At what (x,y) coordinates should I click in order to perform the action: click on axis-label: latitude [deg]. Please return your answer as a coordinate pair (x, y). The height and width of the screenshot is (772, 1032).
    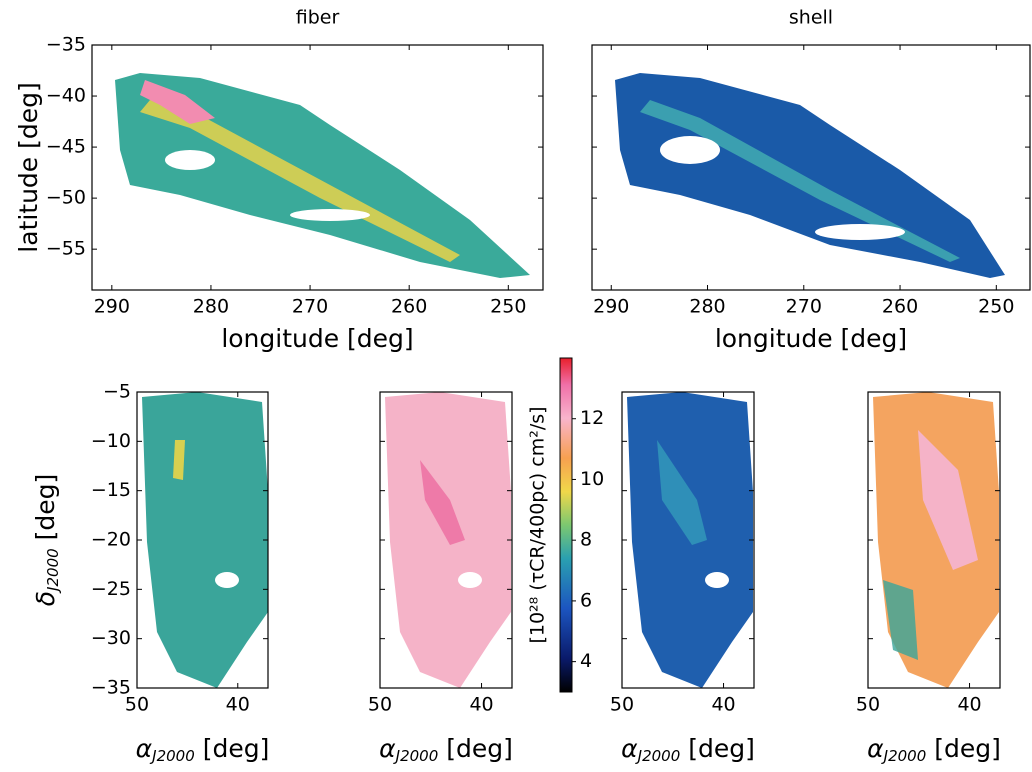
    Looking at the image, I should click on (28, 167).